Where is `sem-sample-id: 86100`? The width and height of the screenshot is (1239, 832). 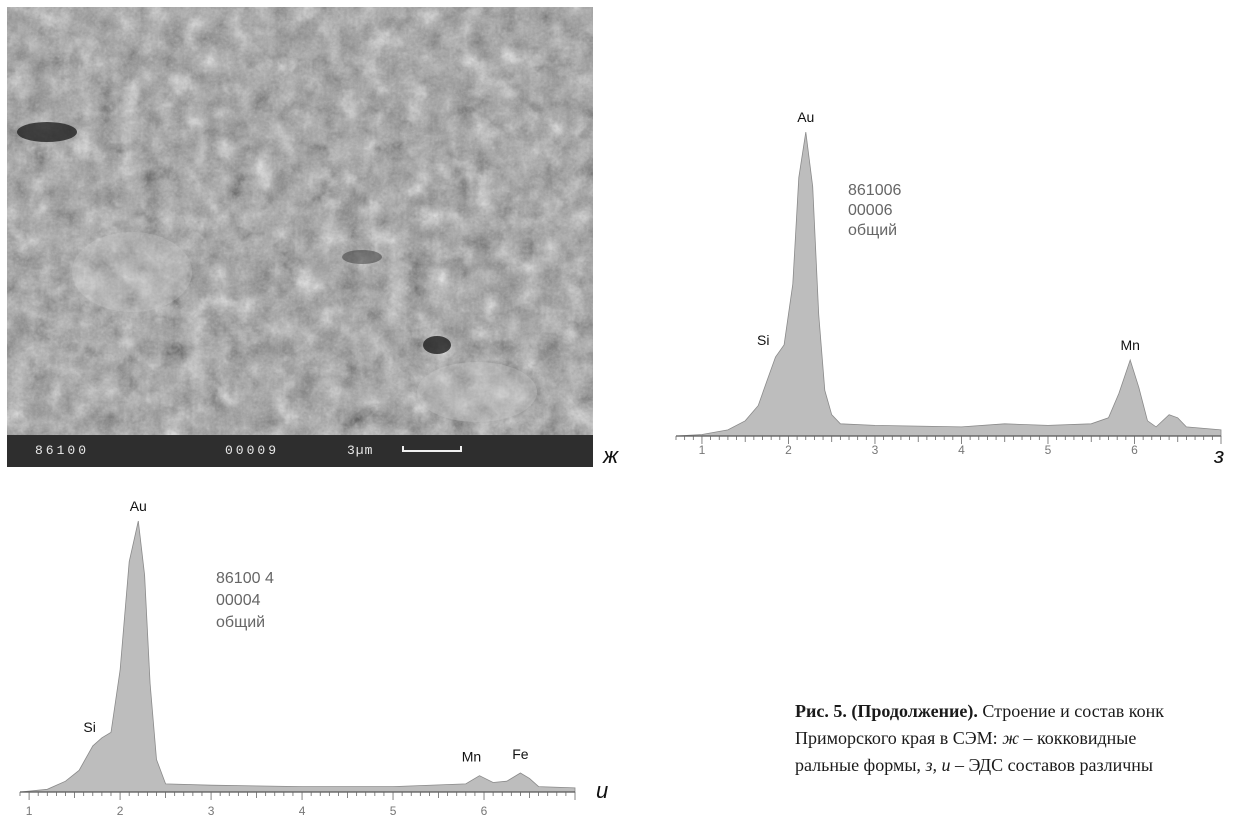 sem-sample-id: 86100 is located at coordinates (62, 450).